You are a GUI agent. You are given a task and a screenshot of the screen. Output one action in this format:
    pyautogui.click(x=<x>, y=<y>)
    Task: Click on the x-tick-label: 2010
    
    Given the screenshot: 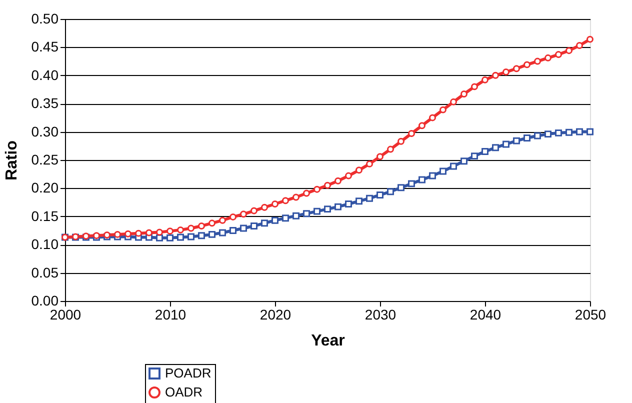 What is the action you would take?
    pyautogui.click(x=170, y=314)
    